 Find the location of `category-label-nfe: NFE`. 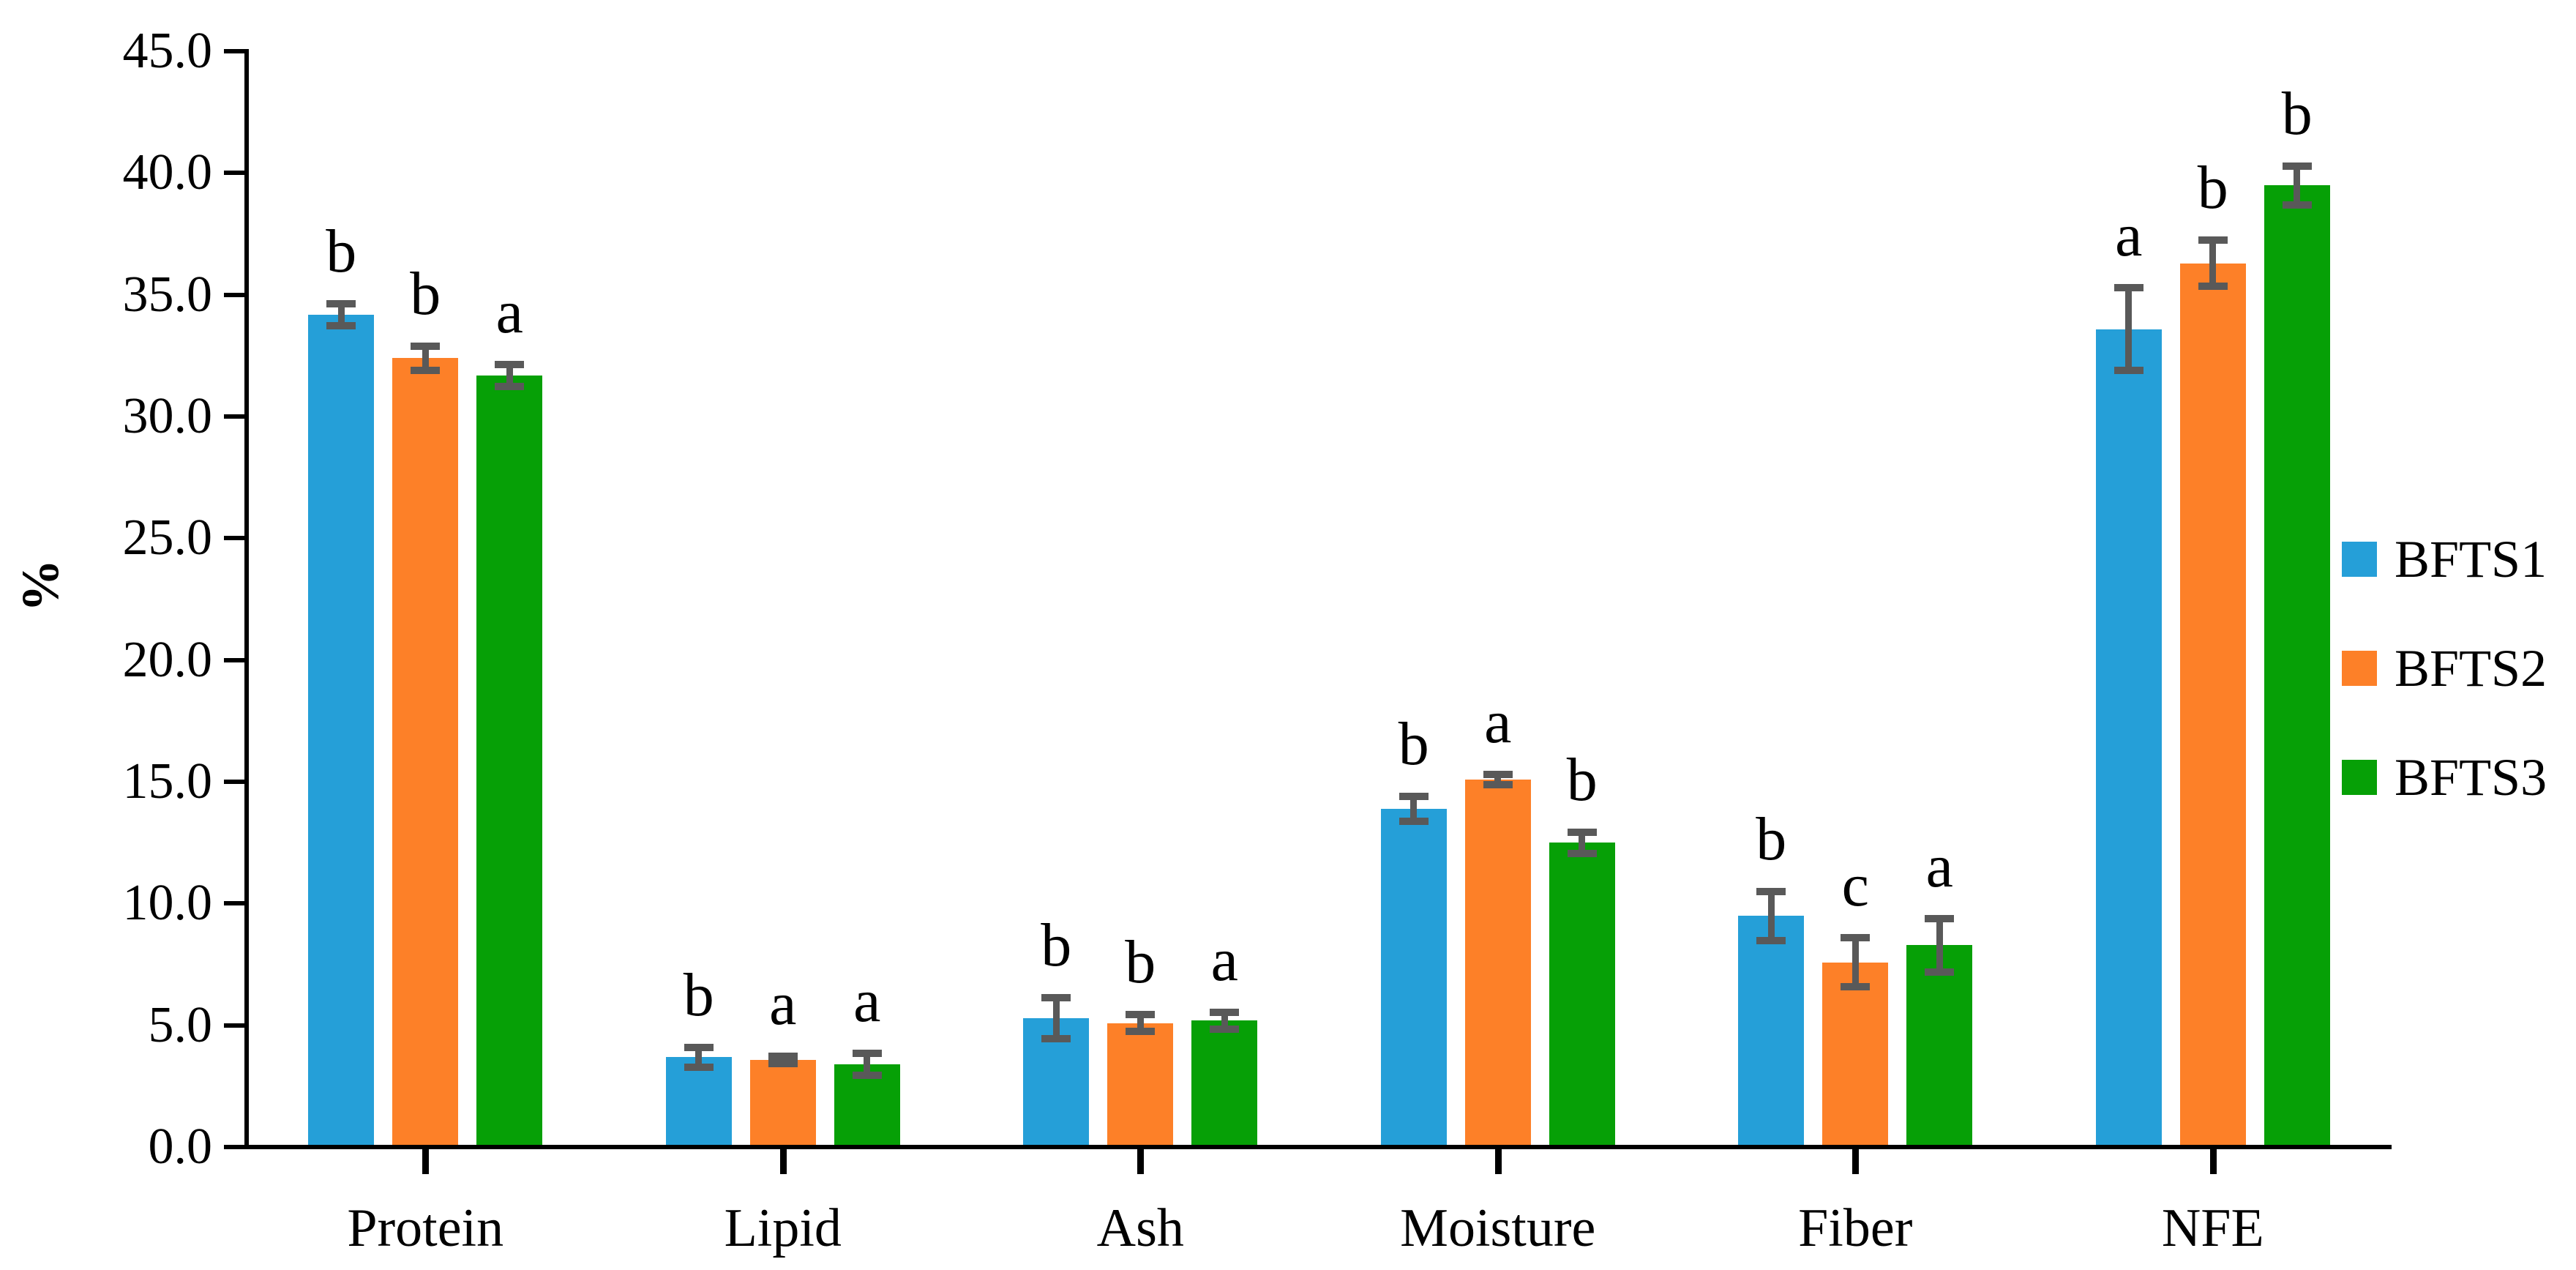

category-label-nfe: NFE is located at coordinates (2212, 1228).